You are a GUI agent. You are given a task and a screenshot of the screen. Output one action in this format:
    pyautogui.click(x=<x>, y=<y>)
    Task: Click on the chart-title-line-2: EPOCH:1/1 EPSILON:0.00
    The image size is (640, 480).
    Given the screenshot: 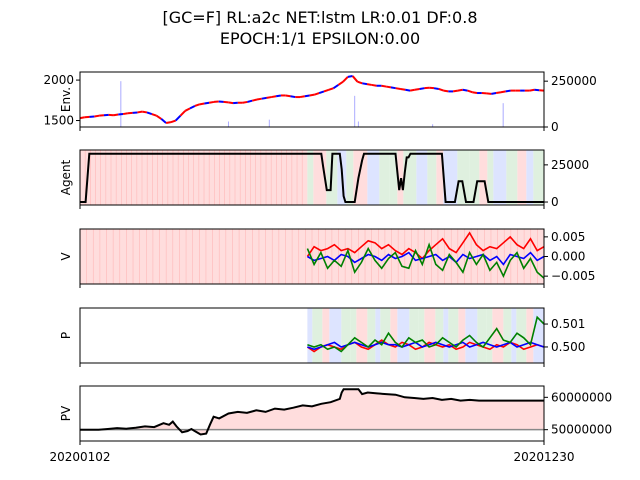 What is the action you would take?
    pyautogui.click(x=320, y=38)
    